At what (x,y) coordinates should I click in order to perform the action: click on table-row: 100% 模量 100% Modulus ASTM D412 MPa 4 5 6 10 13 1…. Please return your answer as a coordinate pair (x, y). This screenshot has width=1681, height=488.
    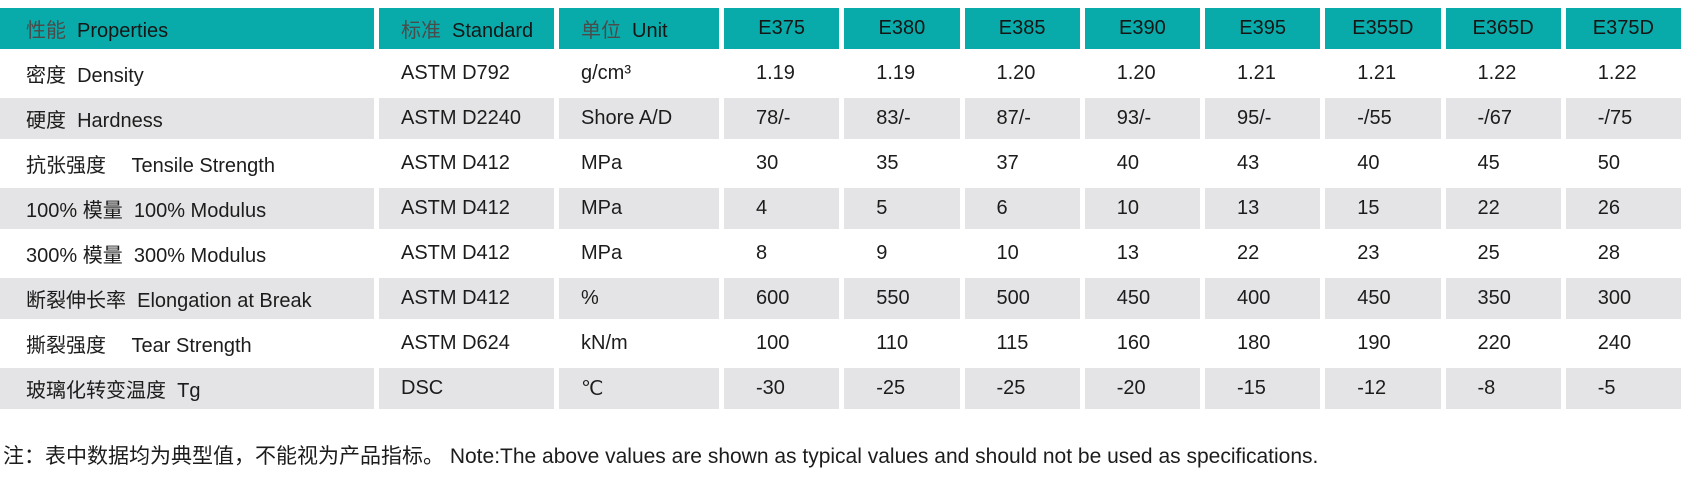
    Looking at the image, I should click on (840, 208).